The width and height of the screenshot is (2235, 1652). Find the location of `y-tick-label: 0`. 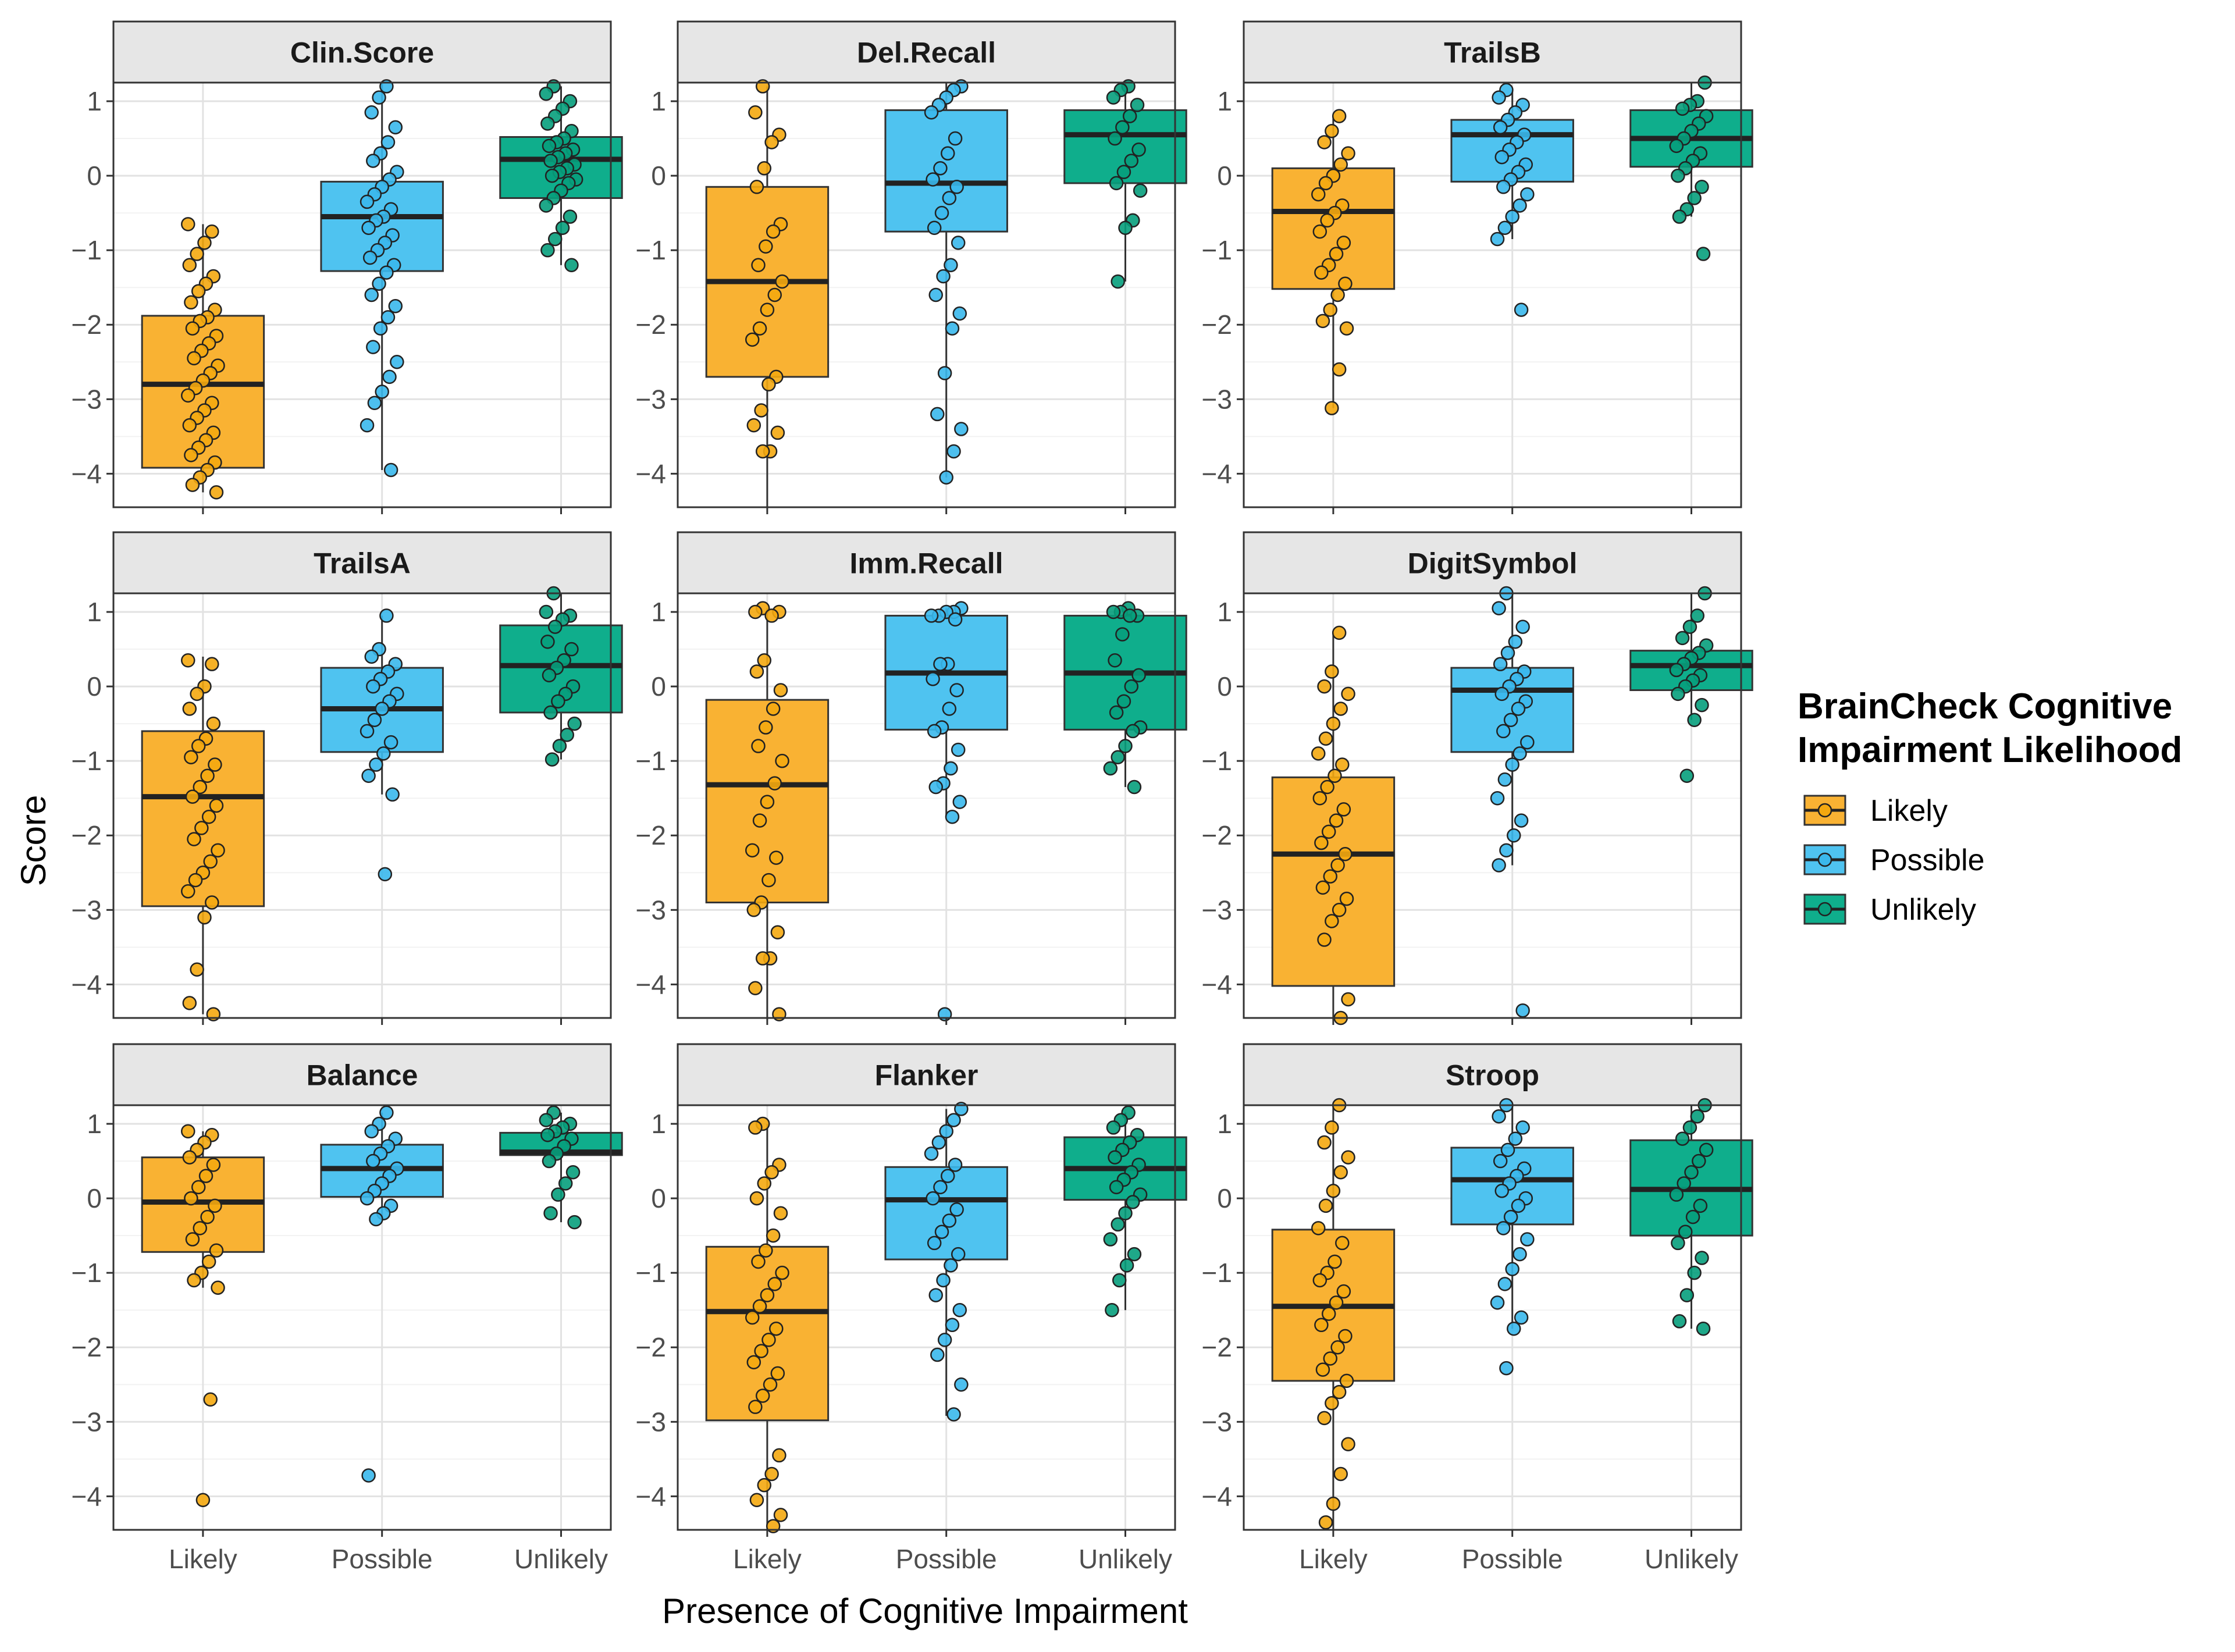

y-tick-label: 0 is located at coordinates (94, 686).